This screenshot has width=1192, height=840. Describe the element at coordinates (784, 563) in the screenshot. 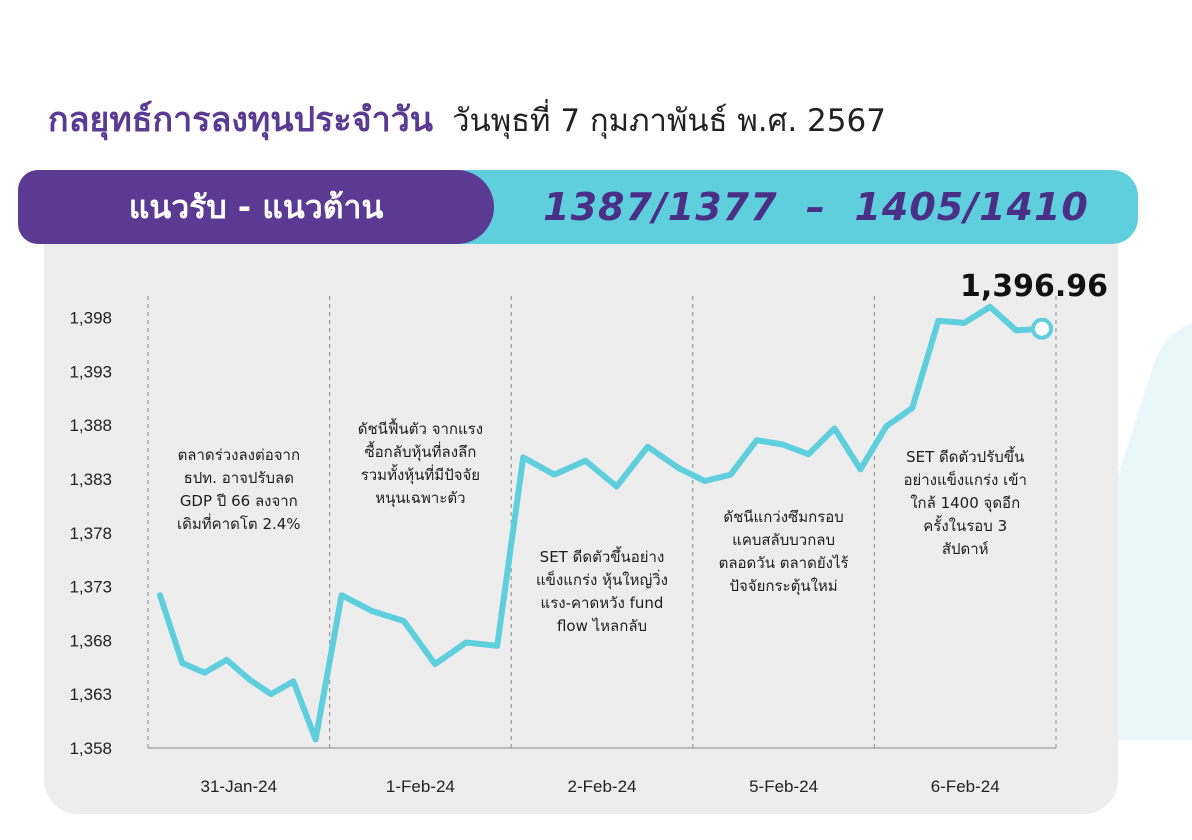

I see `annotation-line: ตลอดวัน ตลาดยังไร้` at that location.